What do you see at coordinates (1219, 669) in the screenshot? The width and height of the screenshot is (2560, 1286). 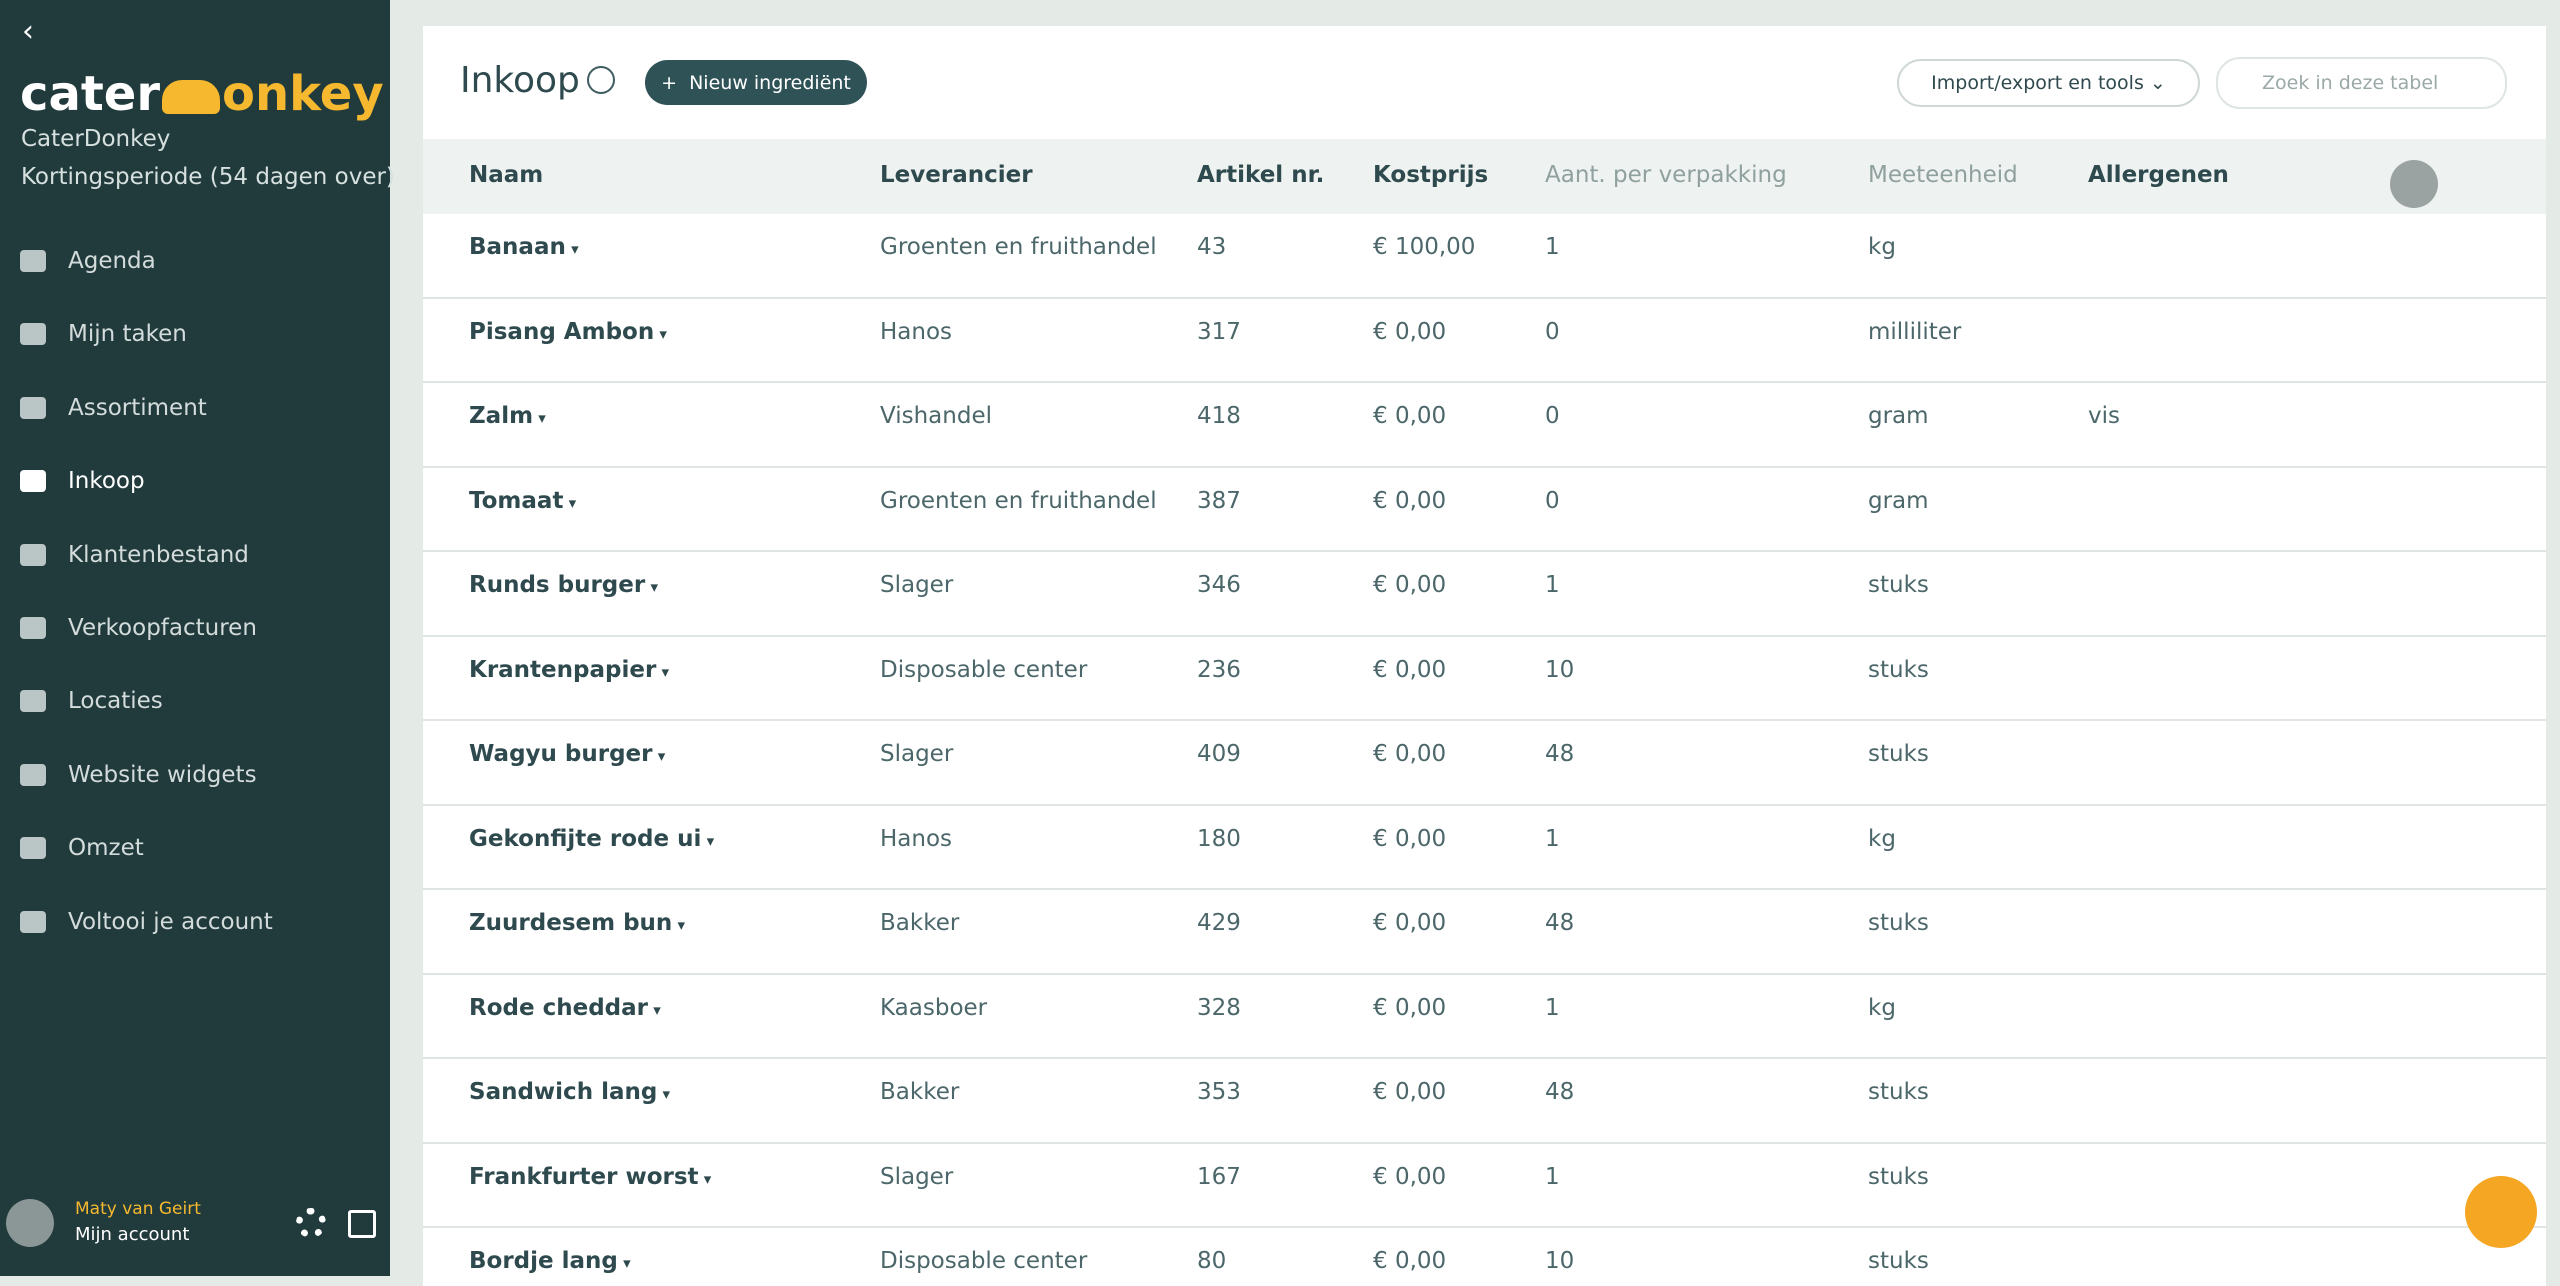 I see `table-cell: 236` at bounding box center [1219, 669].